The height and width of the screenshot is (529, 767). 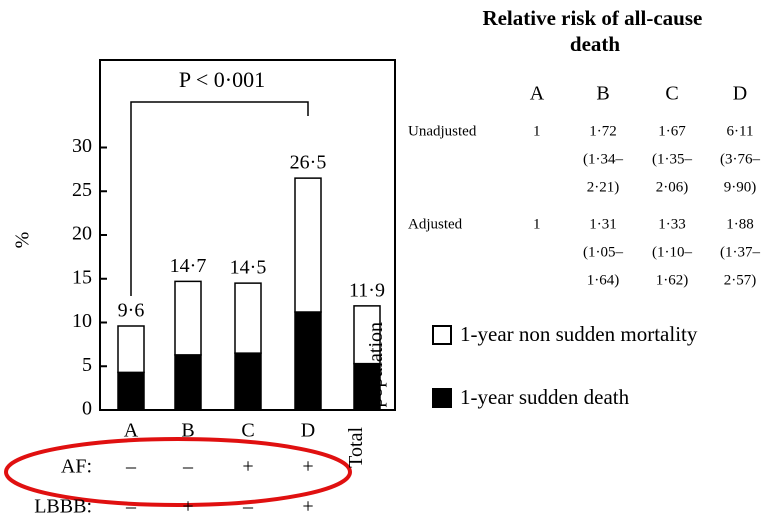 I want to click on y-tick-label: 25, so click(x=82, y=190).